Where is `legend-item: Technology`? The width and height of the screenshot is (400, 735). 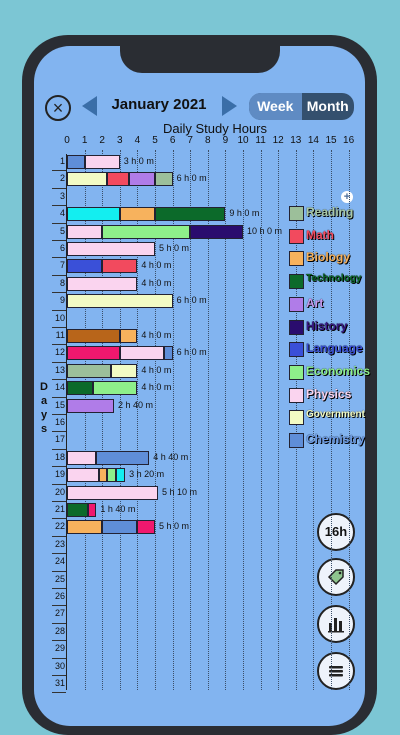
legend-item: Technology is located at coordinates (334, 281).